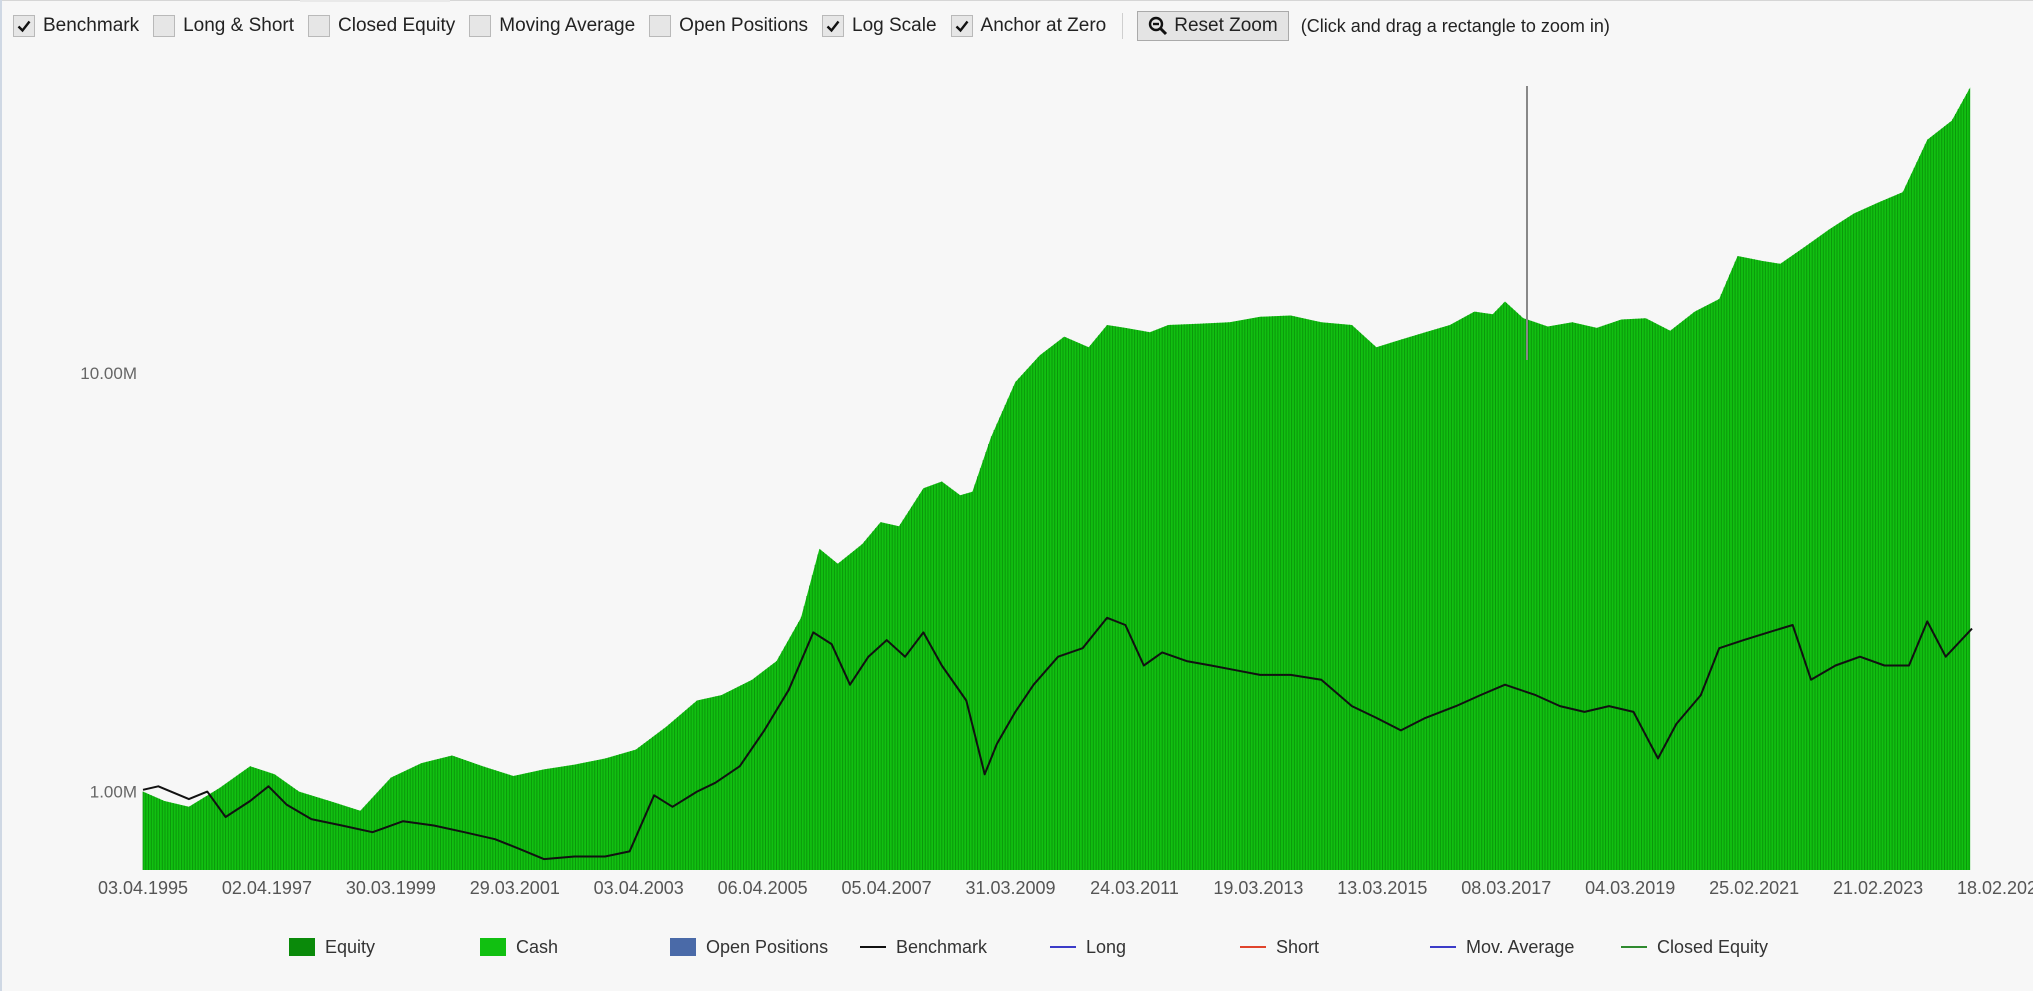  What do you see at coordinates (537, 946) in the screenshot?
I see `legend-label: Cash` at bounding box center [537, 946].